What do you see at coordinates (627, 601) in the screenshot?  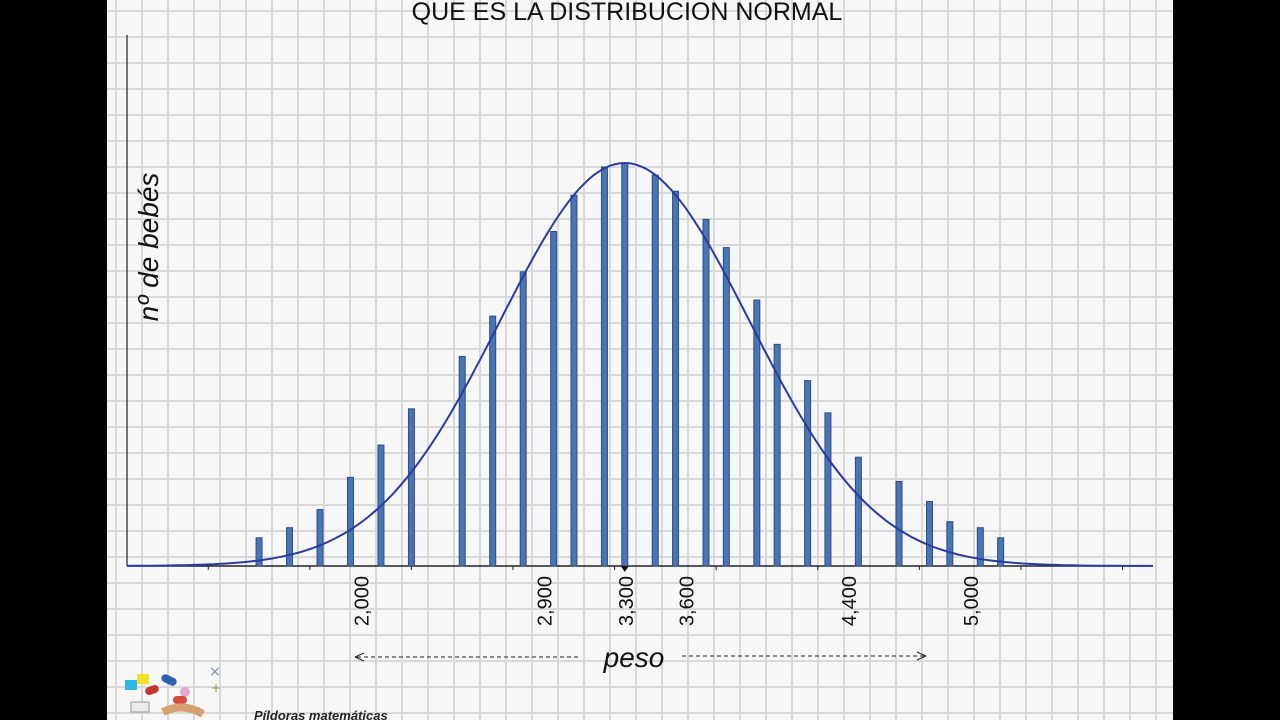 I see `x-tick-label: 3,300` at bounding box center [627, 601].